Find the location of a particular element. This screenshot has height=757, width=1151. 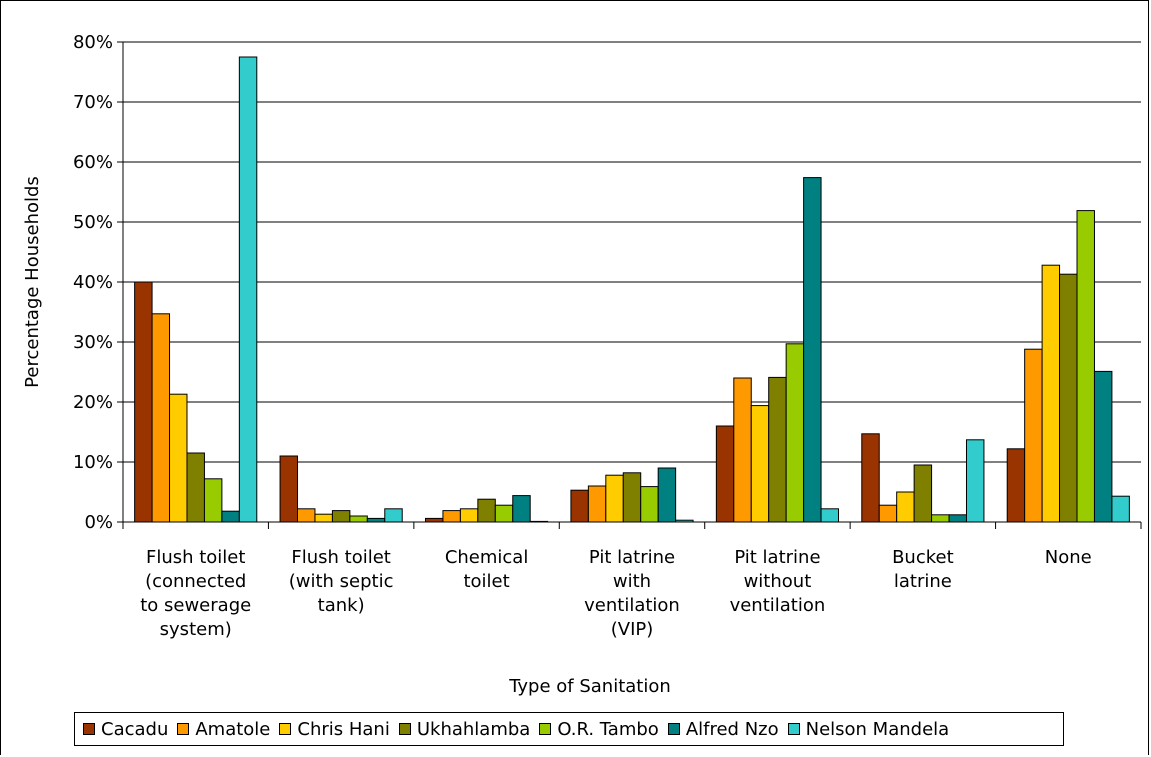

y-tick-label: 60% is located at coordinates (93, 162).